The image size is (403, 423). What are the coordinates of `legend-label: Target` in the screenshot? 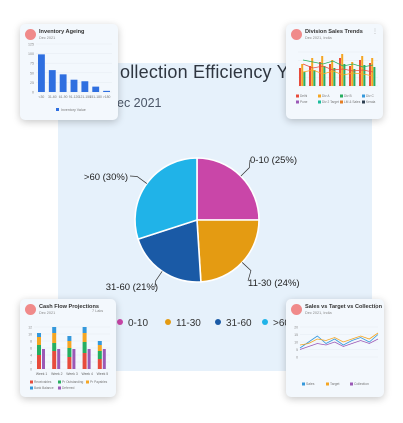 It's located at (334, 384).